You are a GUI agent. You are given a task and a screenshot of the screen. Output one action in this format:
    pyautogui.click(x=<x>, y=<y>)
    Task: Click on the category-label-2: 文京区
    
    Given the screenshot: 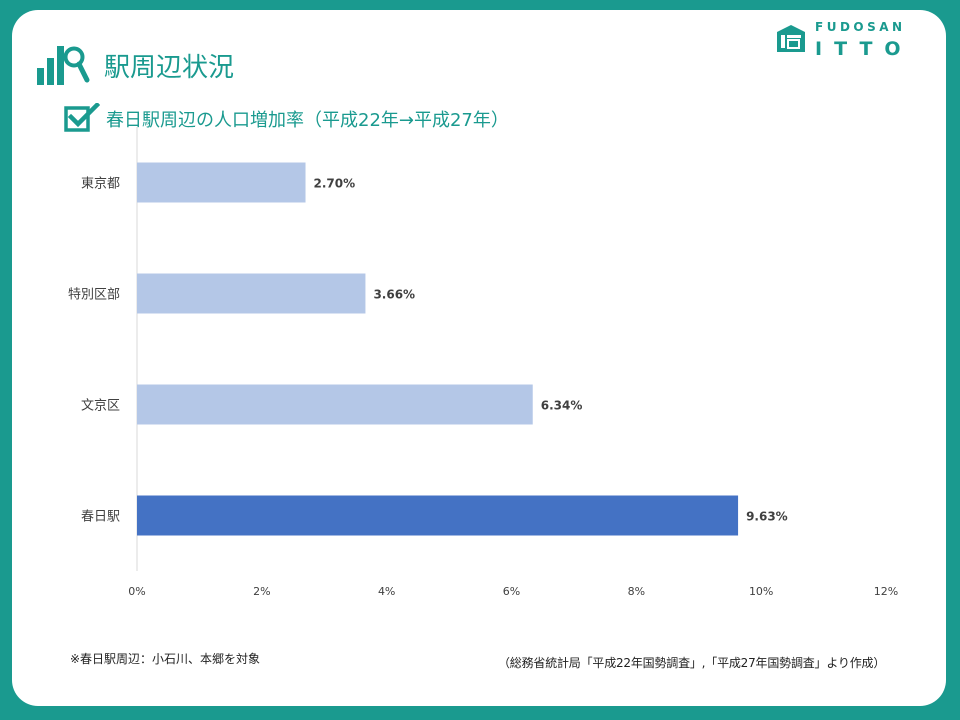 What is the action you would take?
    pyautogui.click(x=100, y=406)
    